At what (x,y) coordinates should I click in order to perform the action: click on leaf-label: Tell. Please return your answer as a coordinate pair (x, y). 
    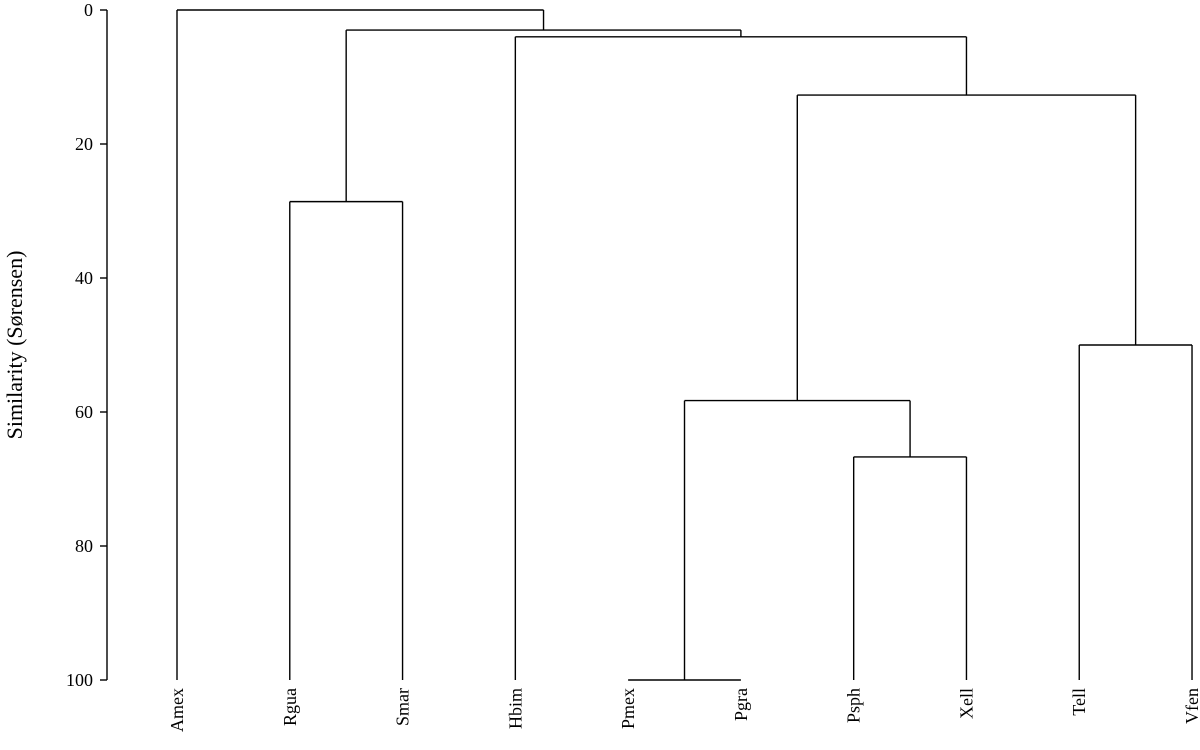
    Looking at the image, I should click on (1079, 702).